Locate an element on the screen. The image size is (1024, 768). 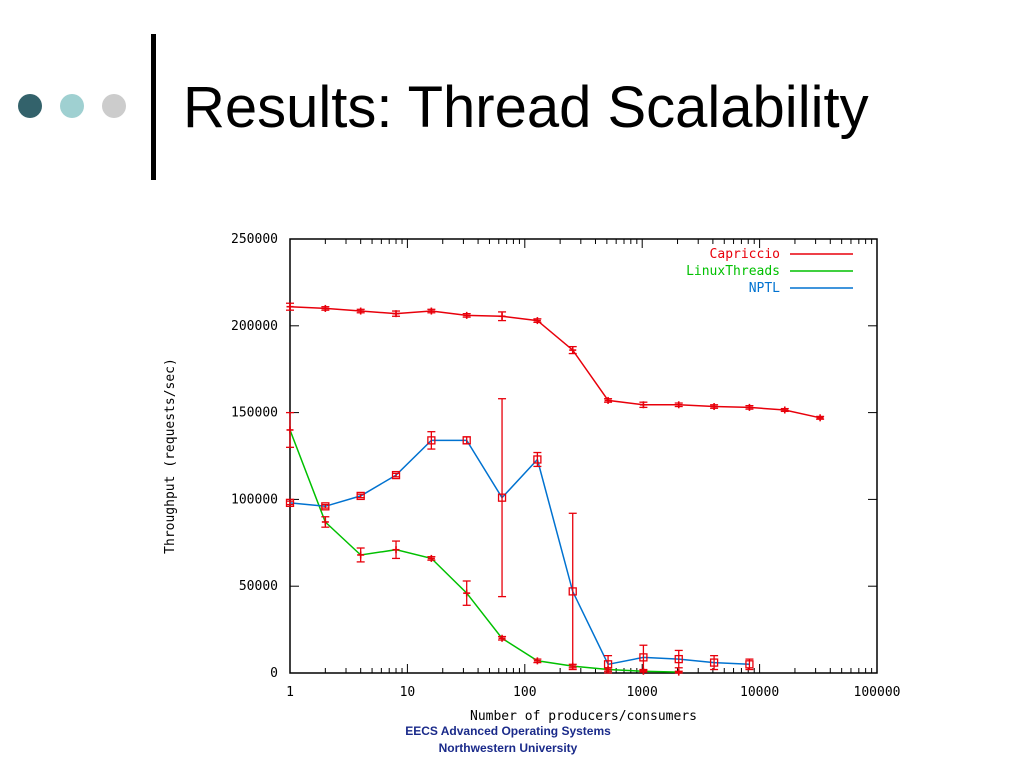
y-axis-label: Throughput (requests/sec) is located at coordinates (170, 456).